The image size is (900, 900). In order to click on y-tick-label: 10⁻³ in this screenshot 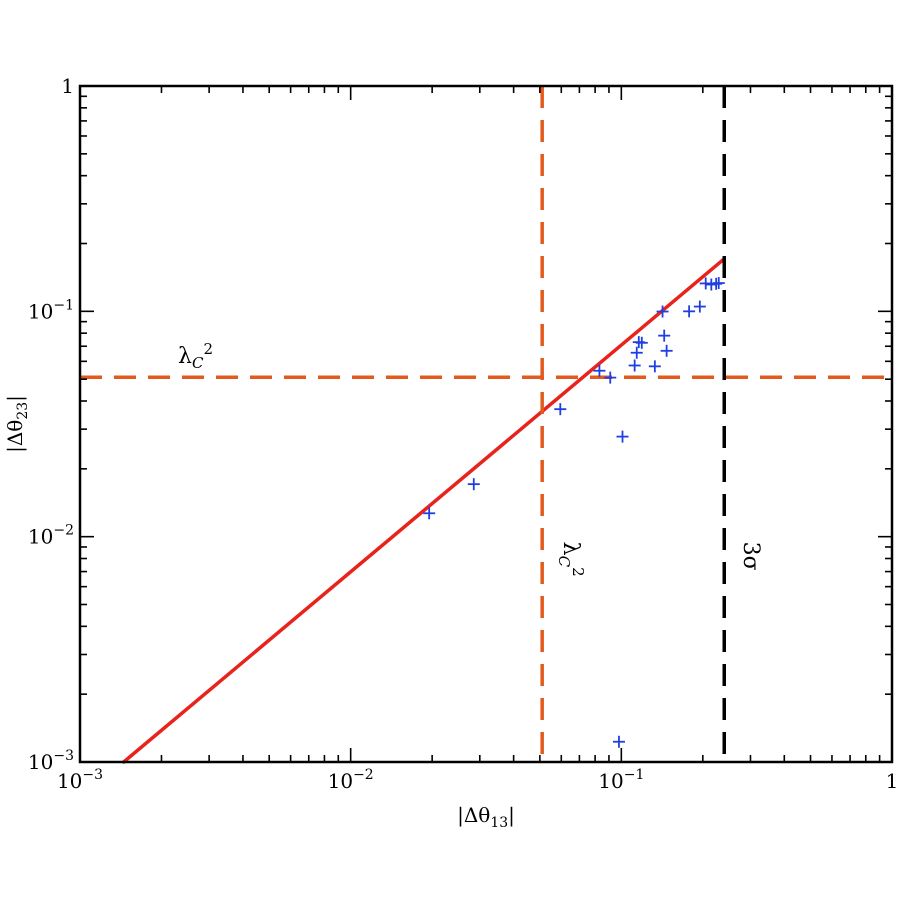, I will do `click(51, 761)`.